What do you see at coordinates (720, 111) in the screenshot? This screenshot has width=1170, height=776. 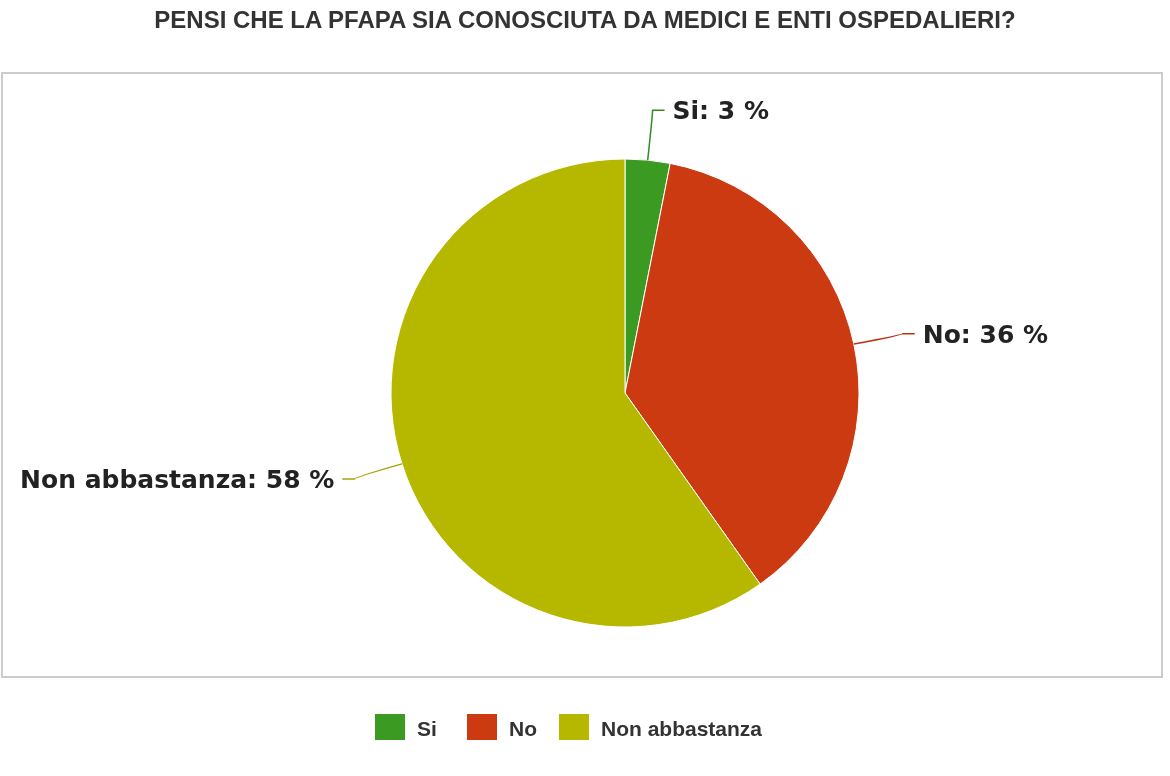 I see `data-label: Si: 3 %` at bounding box center [720, 111].